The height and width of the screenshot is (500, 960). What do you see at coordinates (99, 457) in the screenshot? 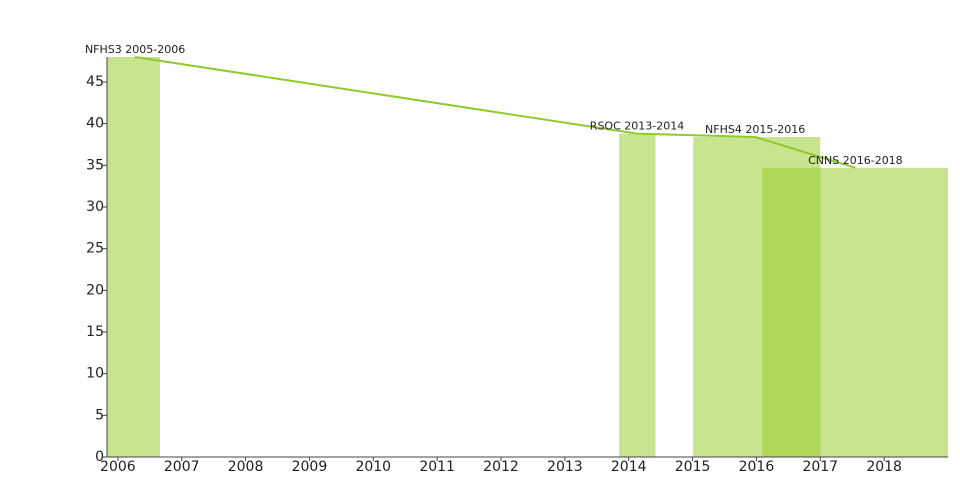
I see `y-tick-label: 0` at bounding box center [99, 457].